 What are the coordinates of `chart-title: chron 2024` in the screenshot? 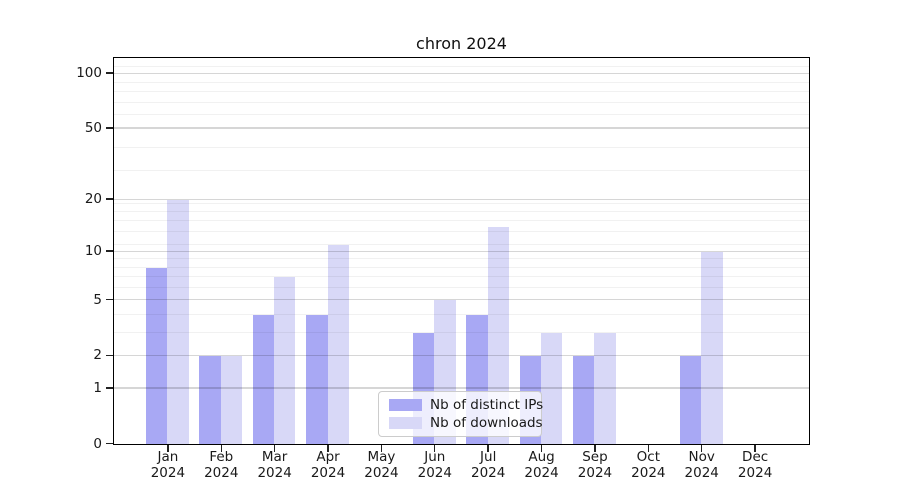 It's located at (461, 43).